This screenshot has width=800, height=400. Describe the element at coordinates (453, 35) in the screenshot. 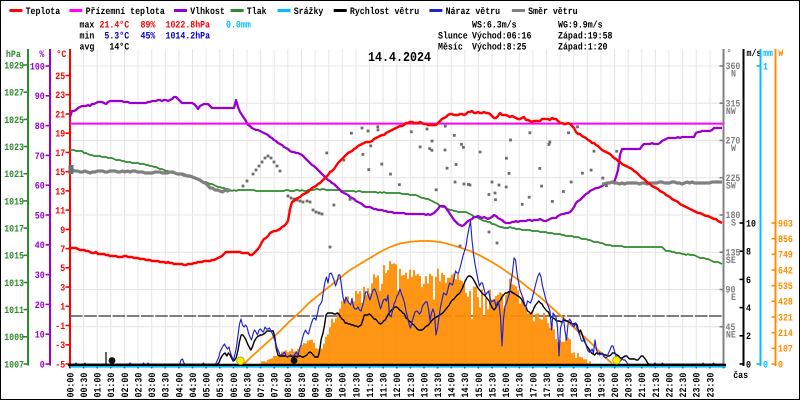

I see `svg-text: Slunce` at that location.